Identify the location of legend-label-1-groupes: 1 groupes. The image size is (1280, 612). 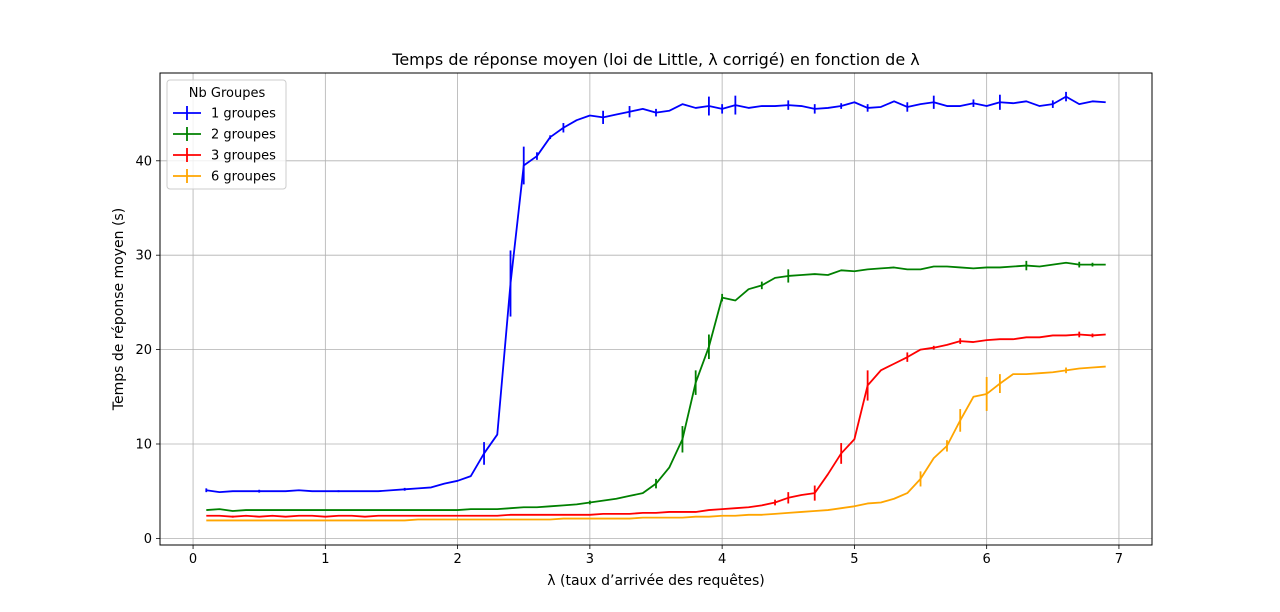
(243, 114).